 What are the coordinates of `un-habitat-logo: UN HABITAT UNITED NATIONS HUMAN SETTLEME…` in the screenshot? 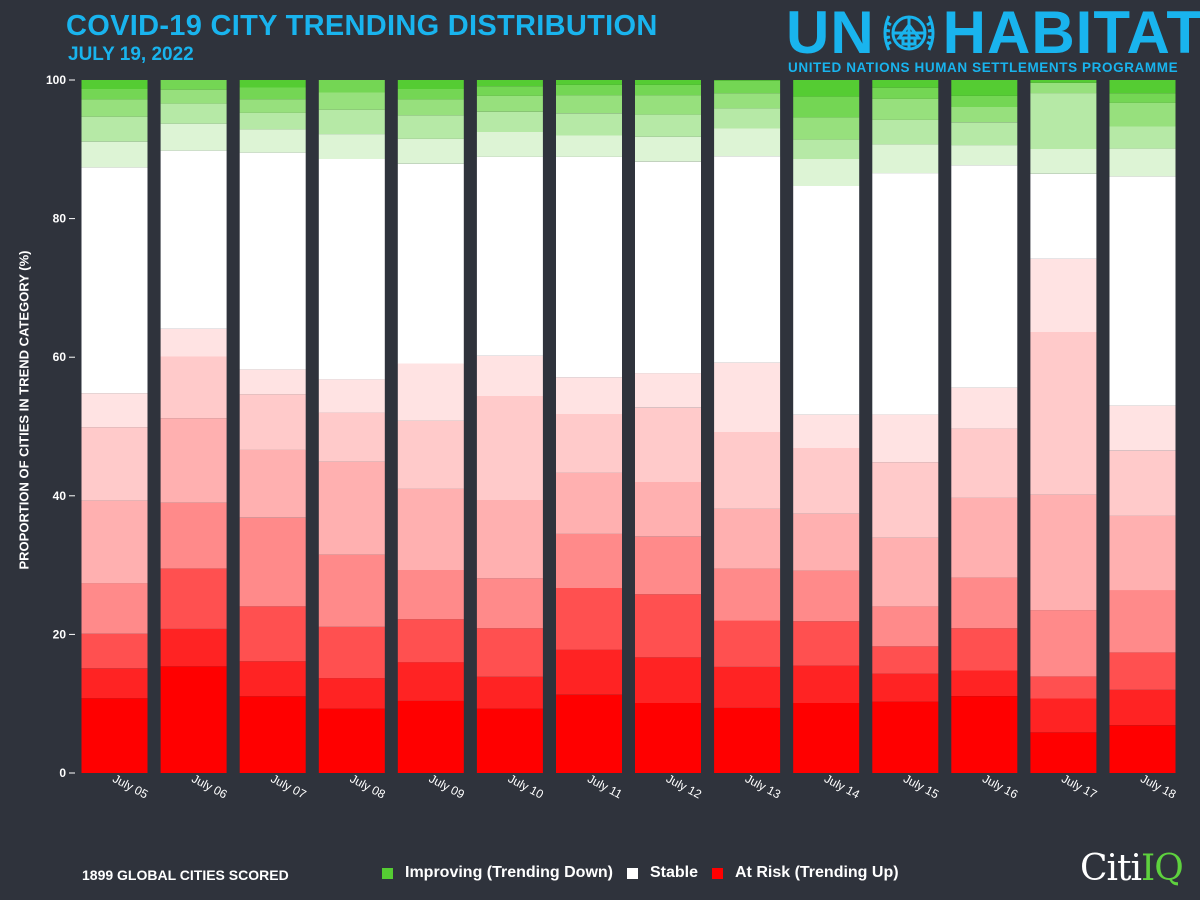 It's located at (993, 43).